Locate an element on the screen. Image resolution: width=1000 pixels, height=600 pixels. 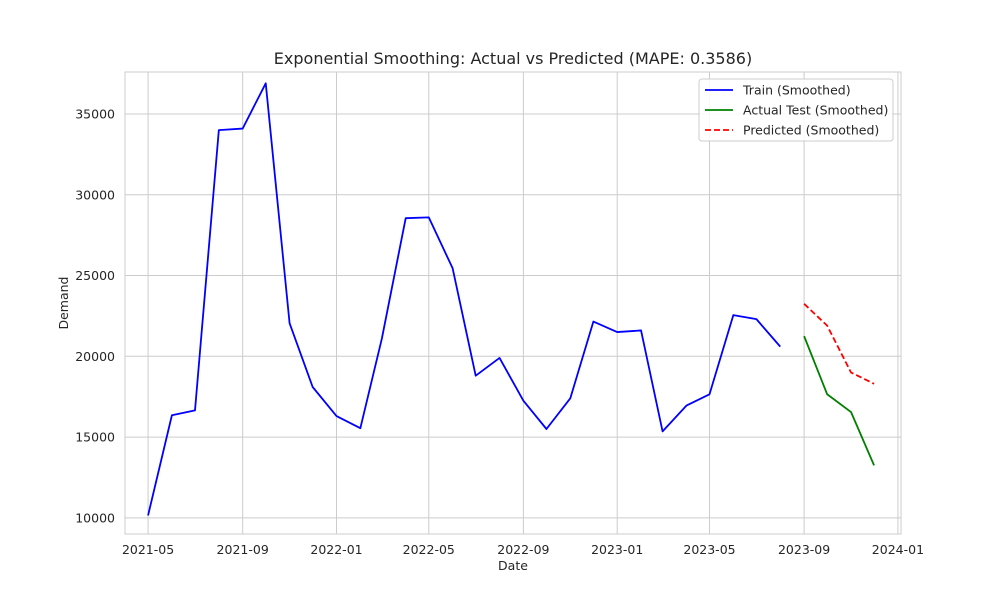
x-tick-label: 2022-01 is located at coordinates (336, 549).